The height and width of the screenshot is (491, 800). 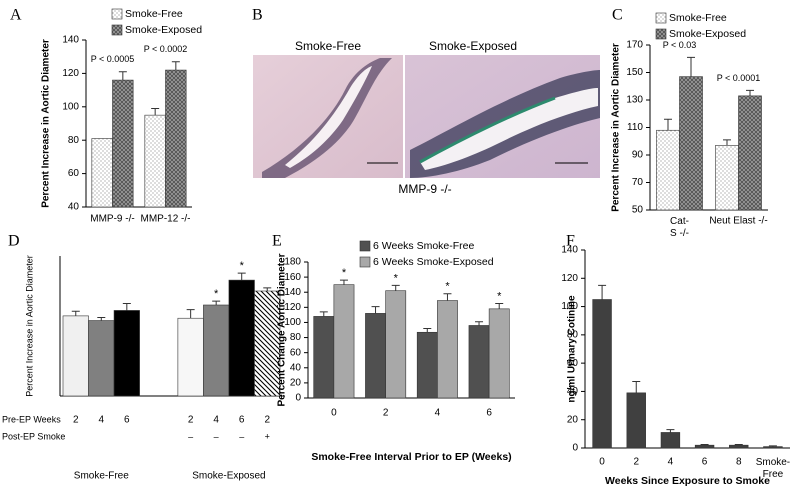 I want to click on y-axis-label: Percent Increase in Aortic Diameter, so click(x=29, y=326).